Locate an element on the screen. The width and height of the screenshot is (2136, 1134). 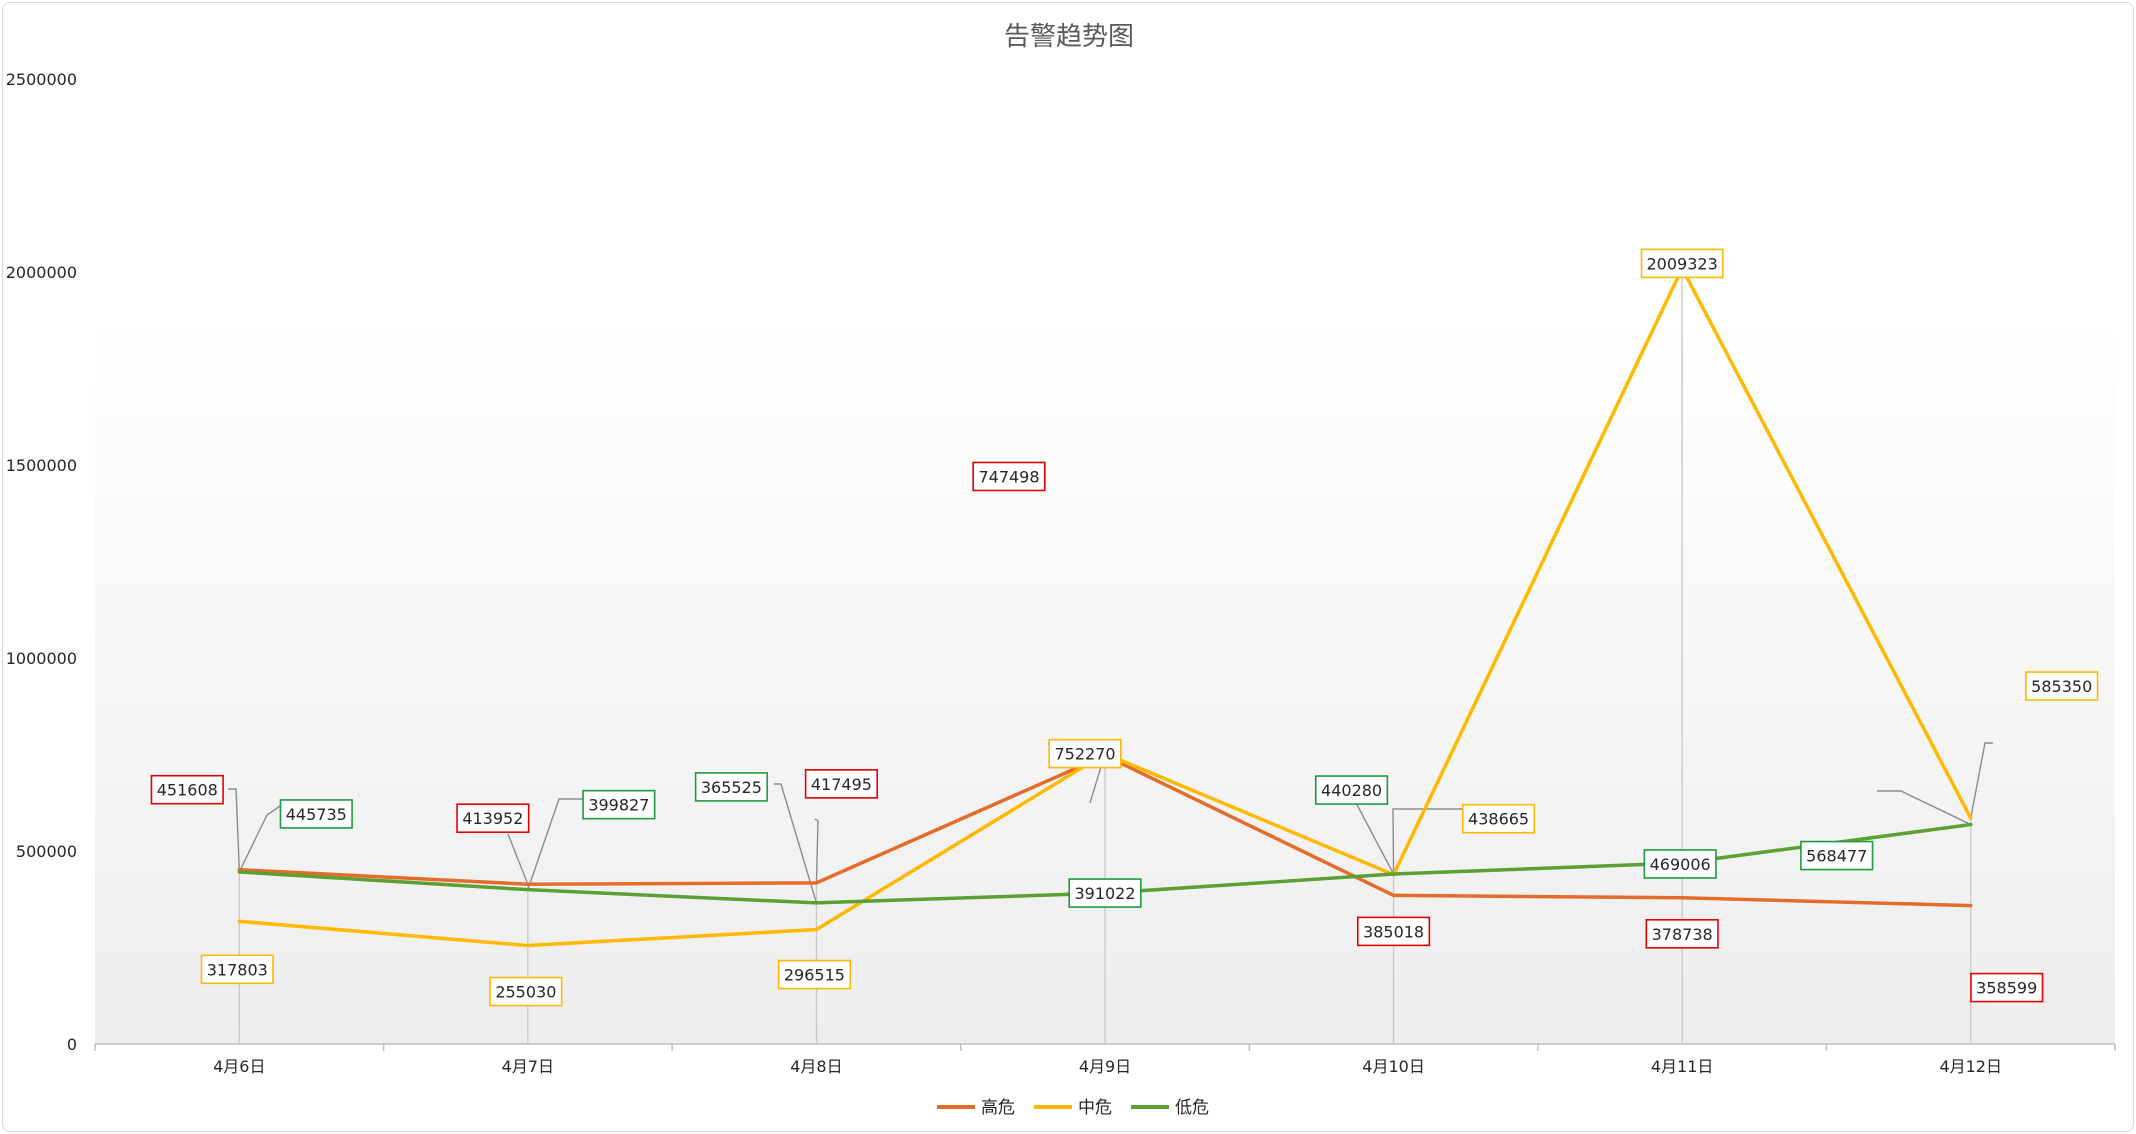
data-label-text: 417495 is located at coordinates (841, 784).